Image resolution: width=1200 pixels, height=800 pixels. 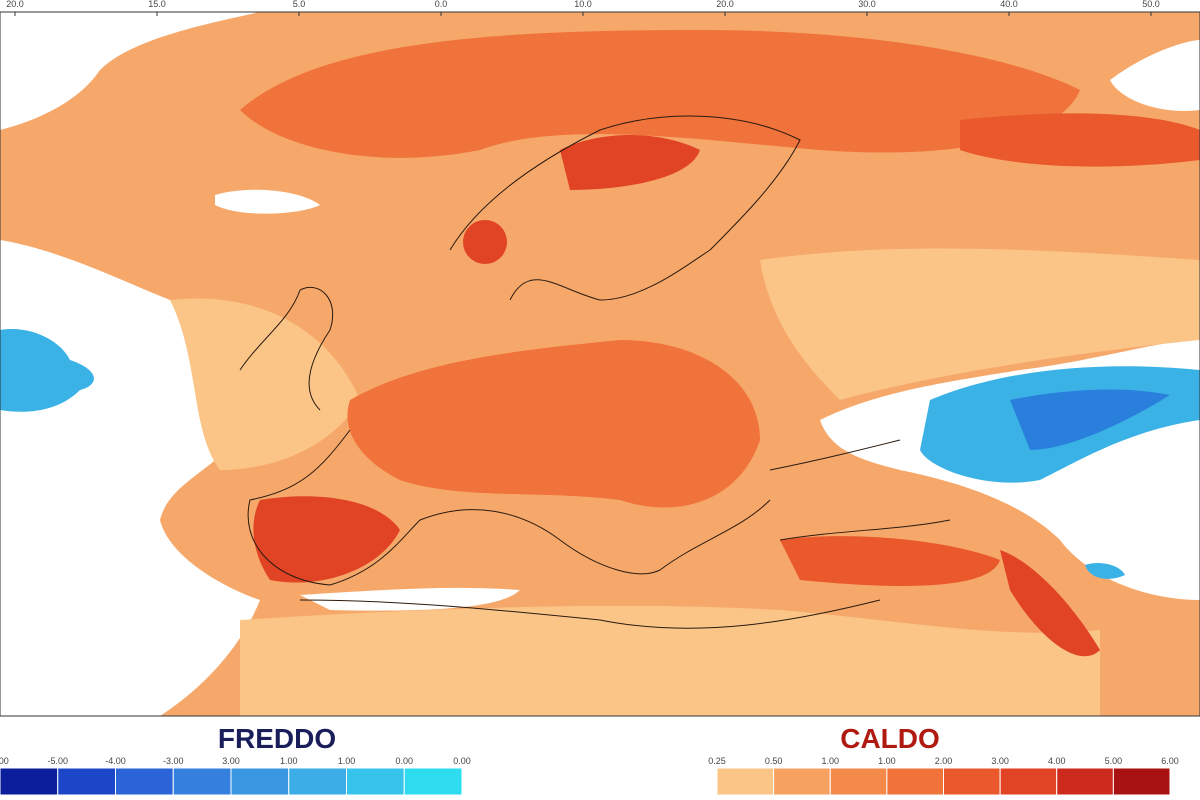 What do you see at coordinates (1114, 761) in the screenshot?
I see `legend-label: 5.00` at bounding box center [1114, 761].